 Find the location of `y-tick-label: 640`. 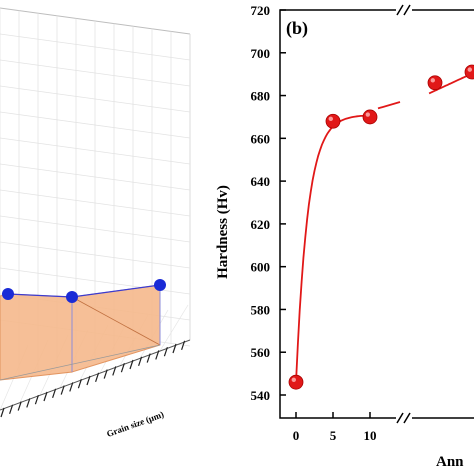

y-tick-label: 640 is located at coordinates (261, 181).